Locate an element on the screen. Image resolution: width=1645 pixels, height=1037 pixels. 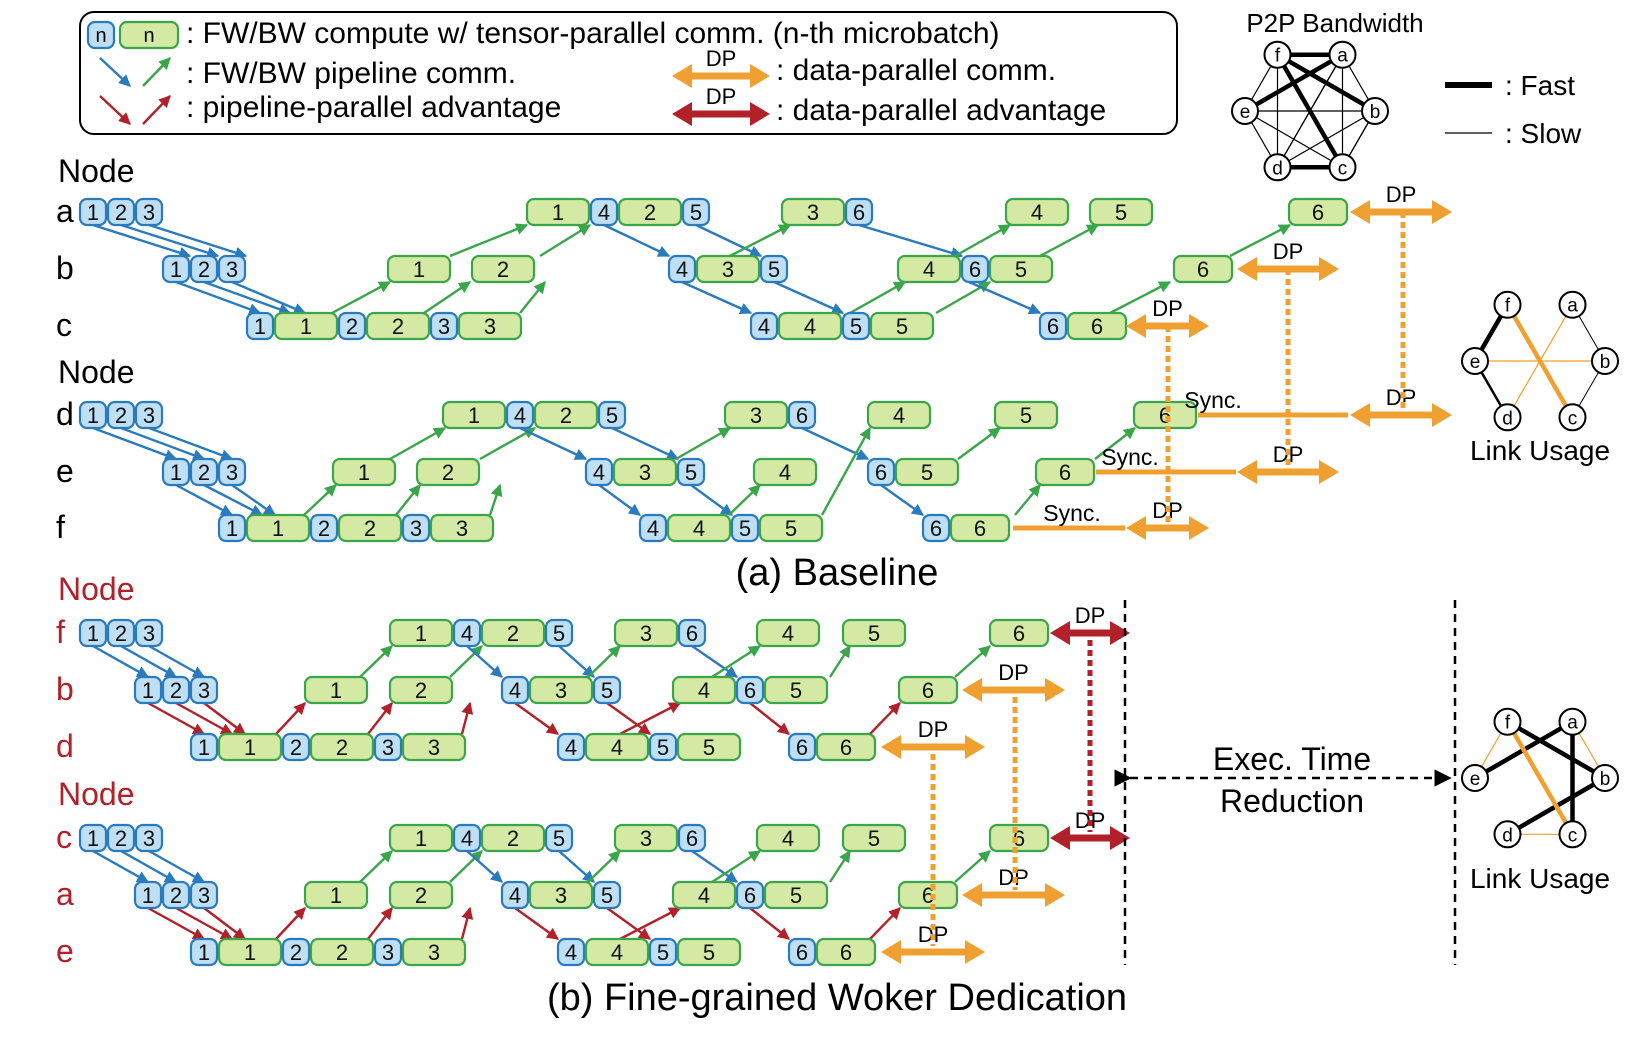
fw-blue-block: 2 is located at coordinates (296, 952).